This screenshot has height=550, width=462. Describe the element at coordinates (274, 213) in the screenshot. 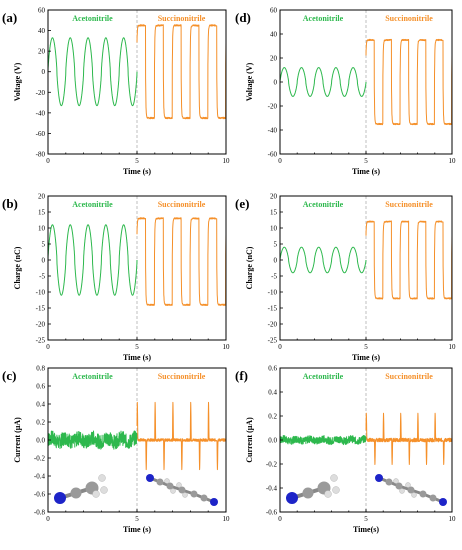

I see `y-tick-label: 15` at that location.